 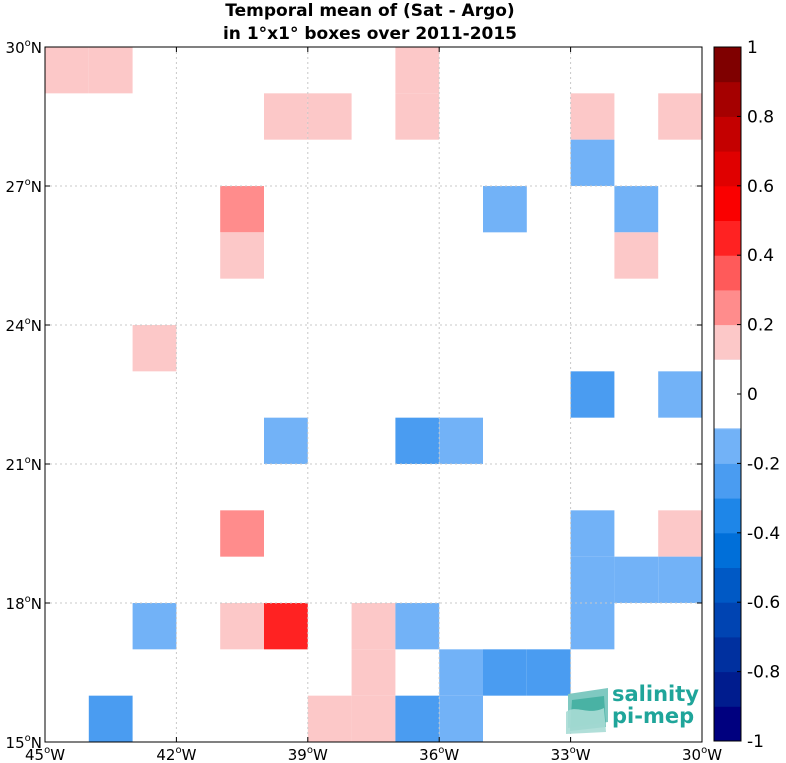 What do you see at coordinates (24, 47) in the screenshot?
I see `y-tick-label: 30oN` at bounding box center [24, 47].